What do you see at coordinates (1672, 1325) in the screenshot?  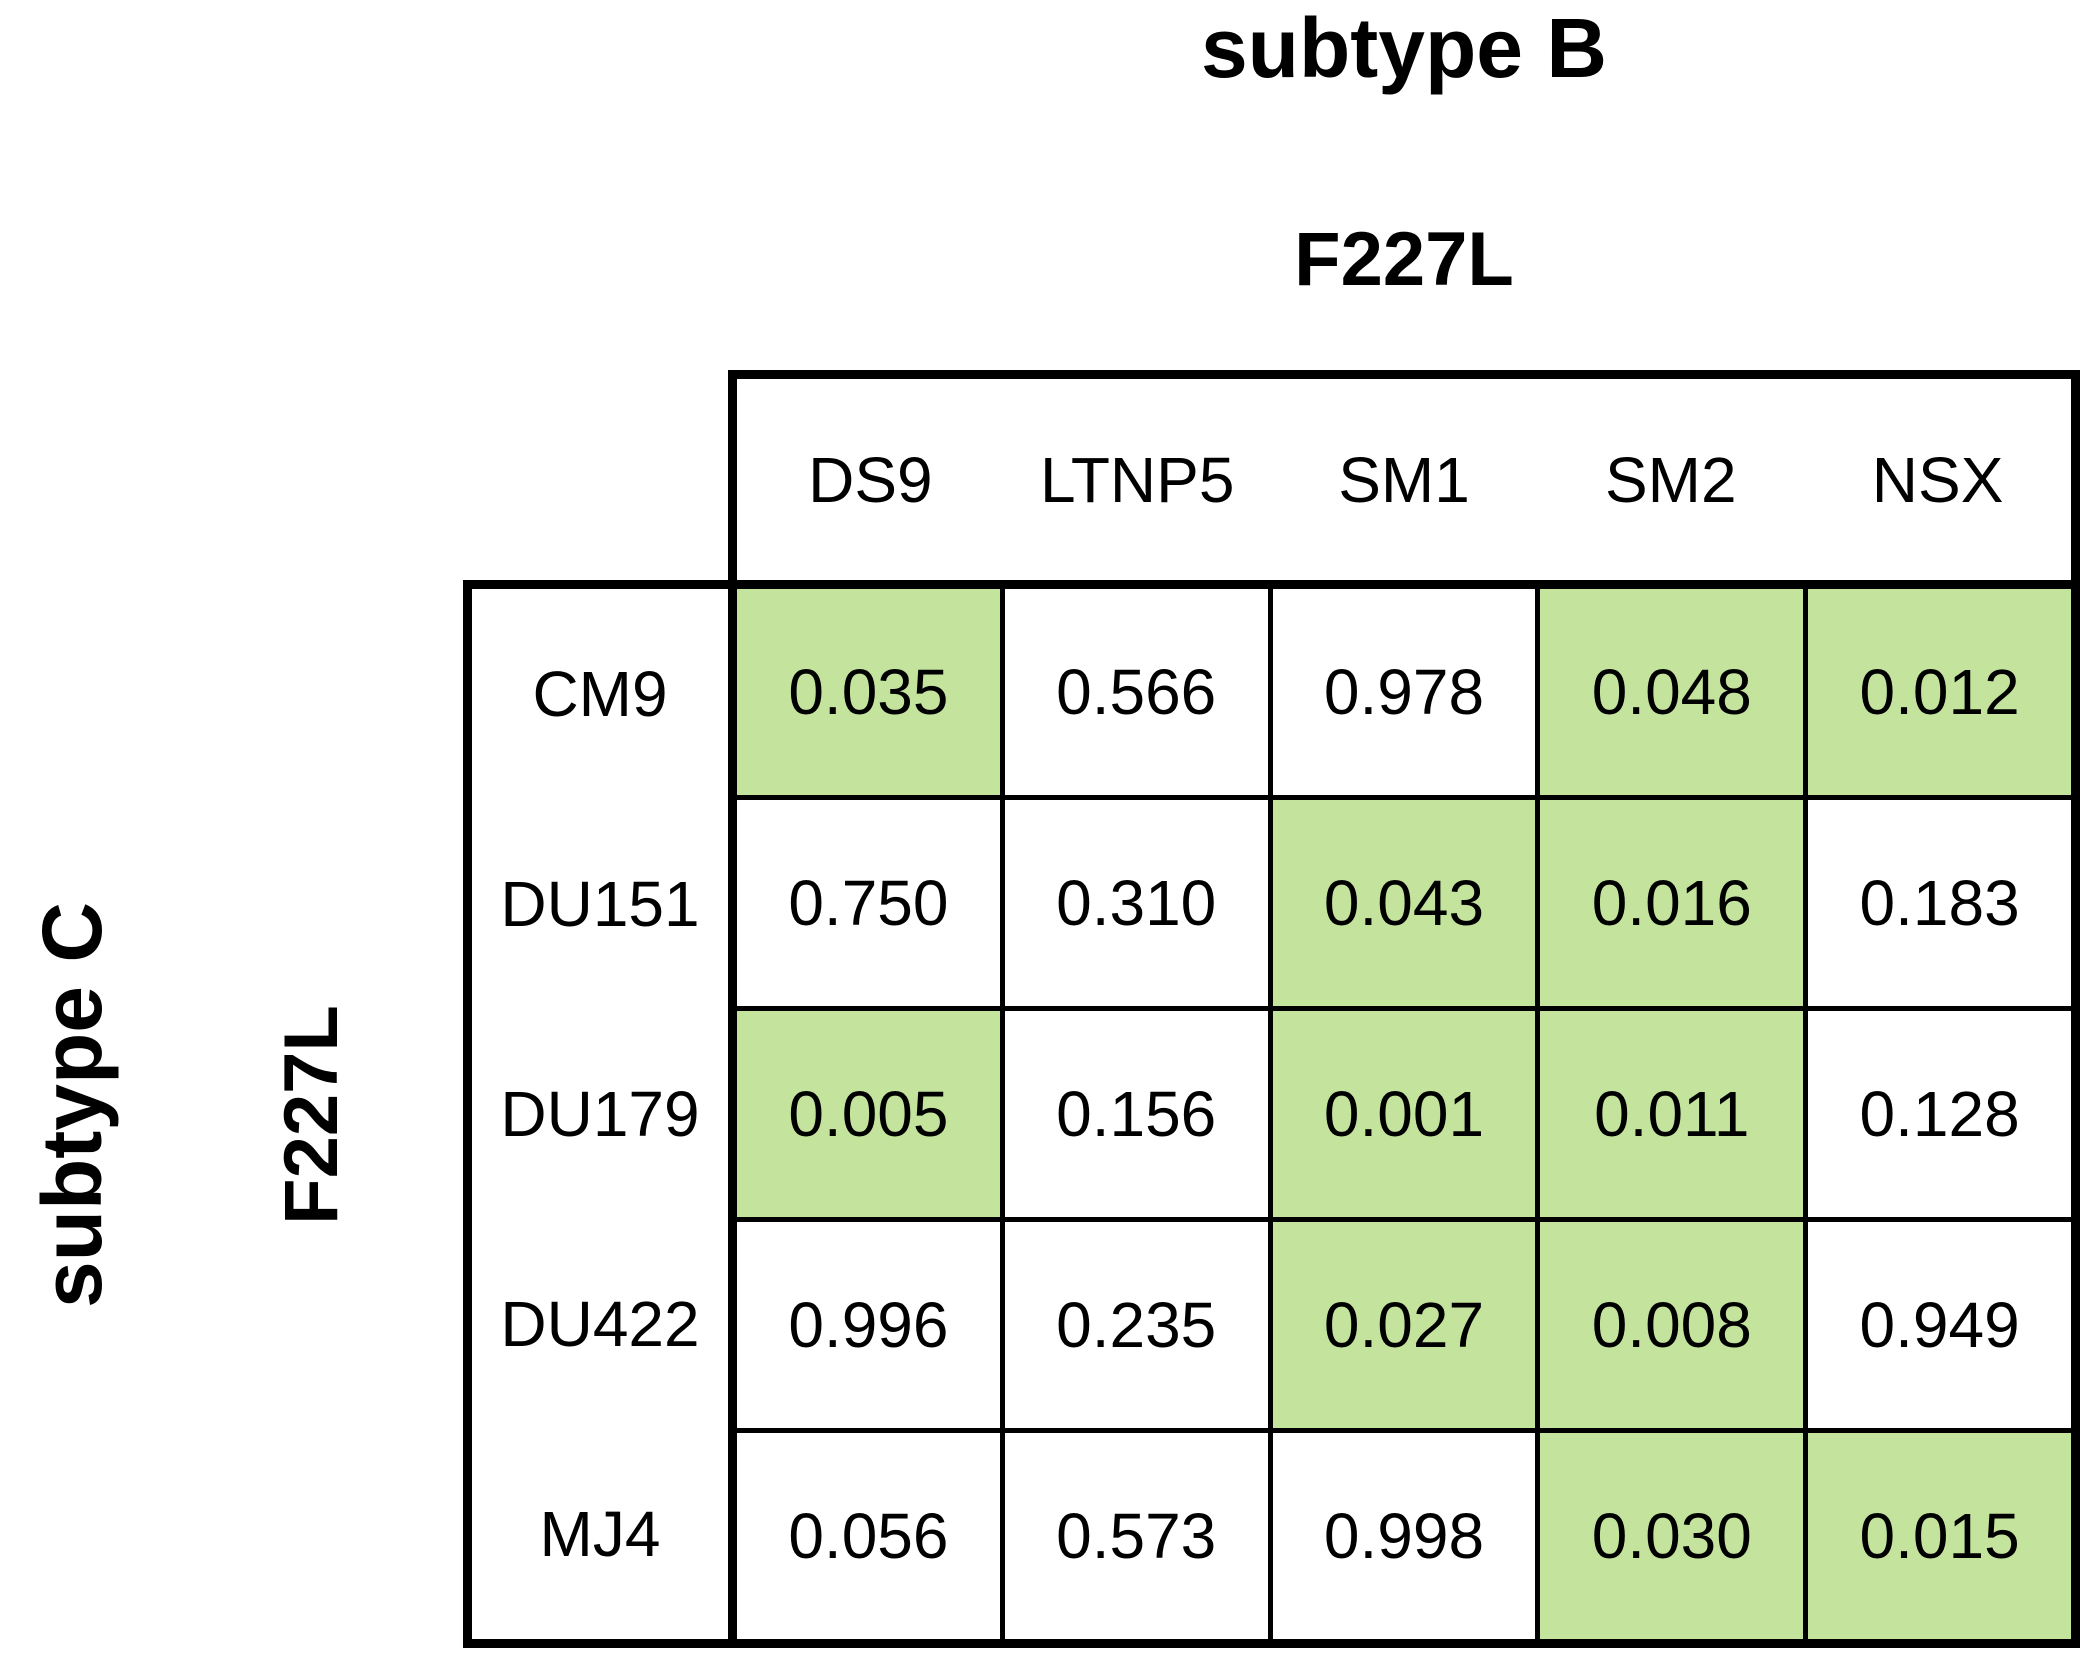 I see `pvalue-cell-du422-sm2: 0.008` at bounding box center [1672, 1325].